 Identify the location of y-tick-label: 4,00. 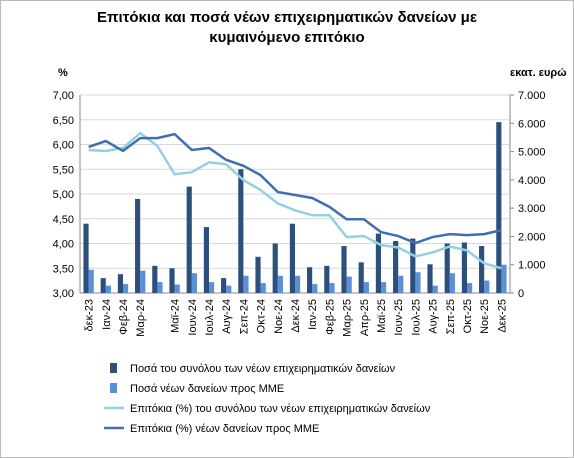
(63, 245).